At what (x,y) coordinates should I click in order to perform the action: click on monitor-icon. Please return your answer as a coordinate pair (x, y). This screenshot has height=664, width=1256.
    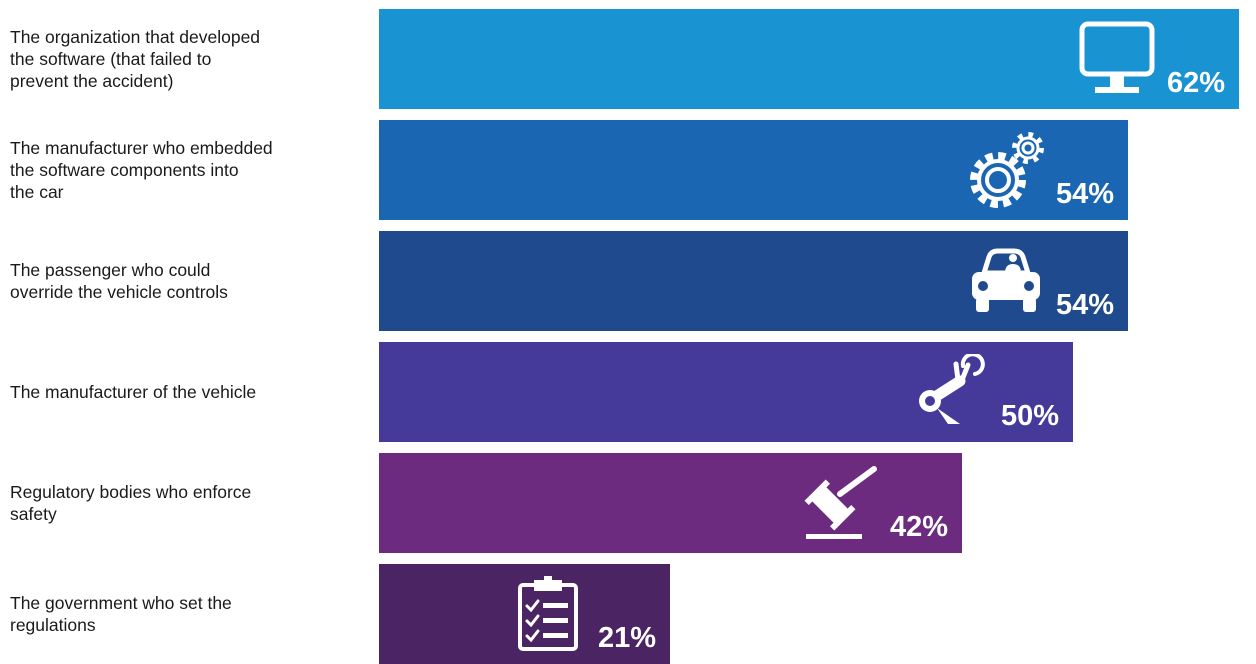
    Looking at the image, I should click on (1117, 59).